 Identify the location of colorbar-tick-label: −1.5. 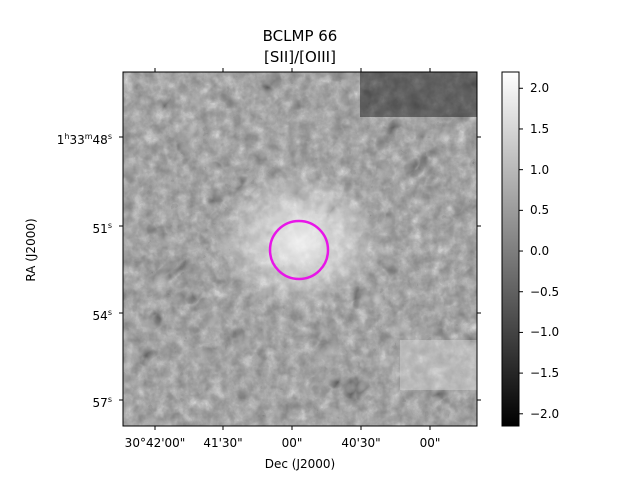
(545, 373).